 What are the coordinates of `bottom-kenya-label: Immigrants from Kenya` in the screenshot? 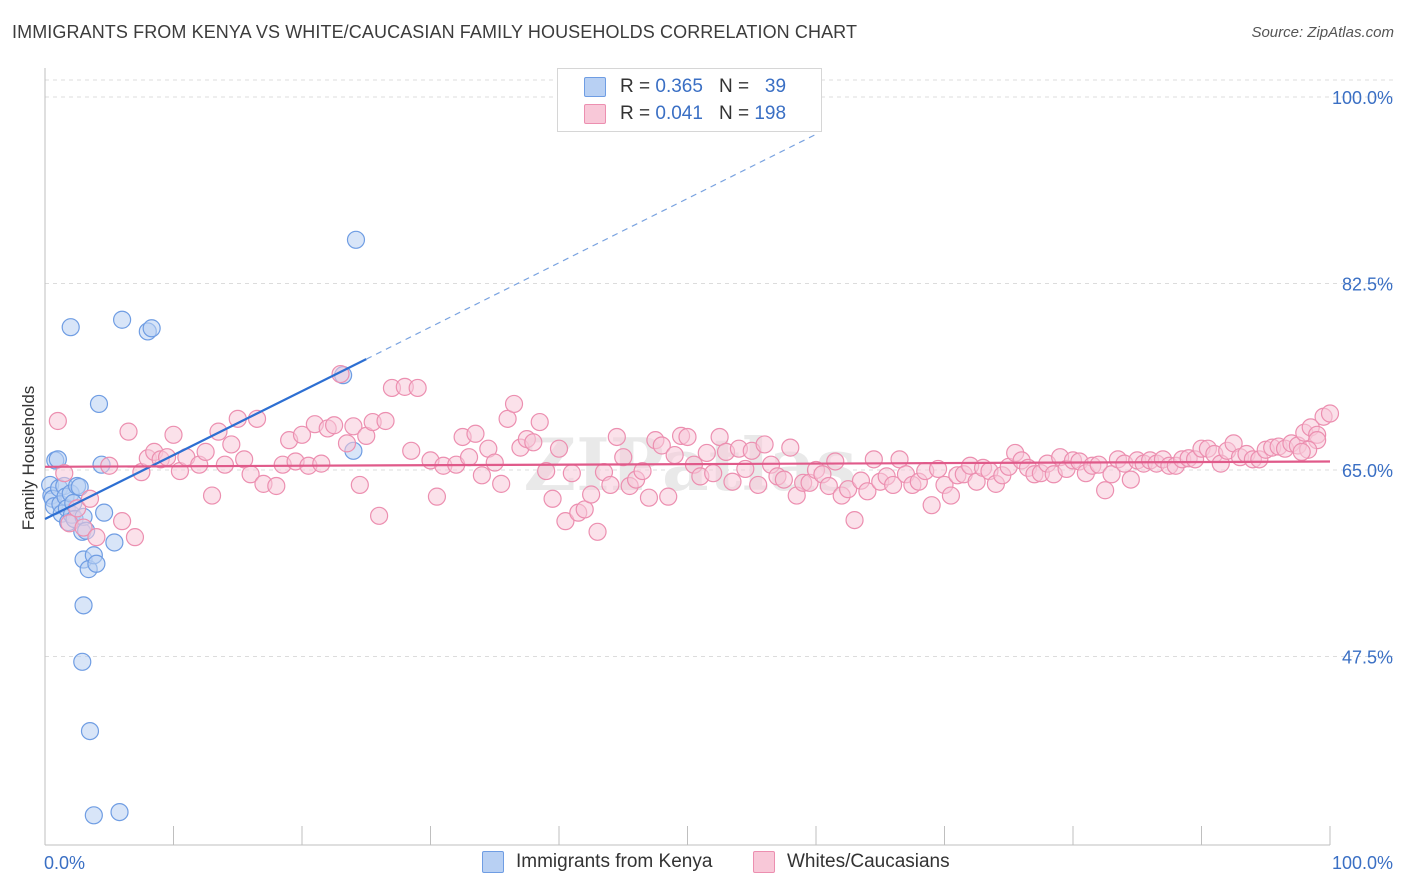 It's located at (614, 861).